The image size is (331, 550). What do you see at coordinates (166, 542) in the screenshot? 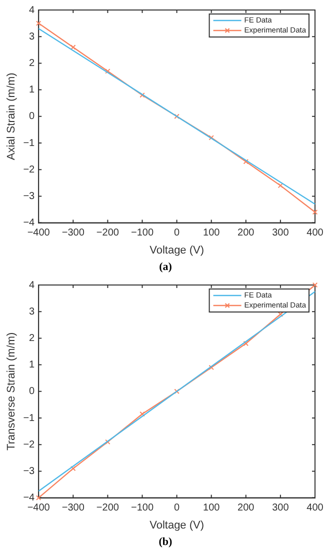
I see `text: (b)` at bounding box center [166, 542].